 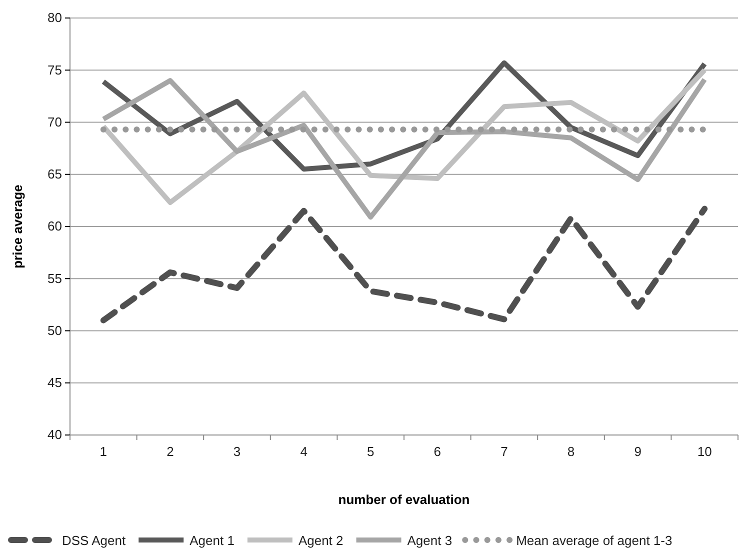 I want to click on legend-label: Mean average of agent 1-3, so click(x=594, y=540).